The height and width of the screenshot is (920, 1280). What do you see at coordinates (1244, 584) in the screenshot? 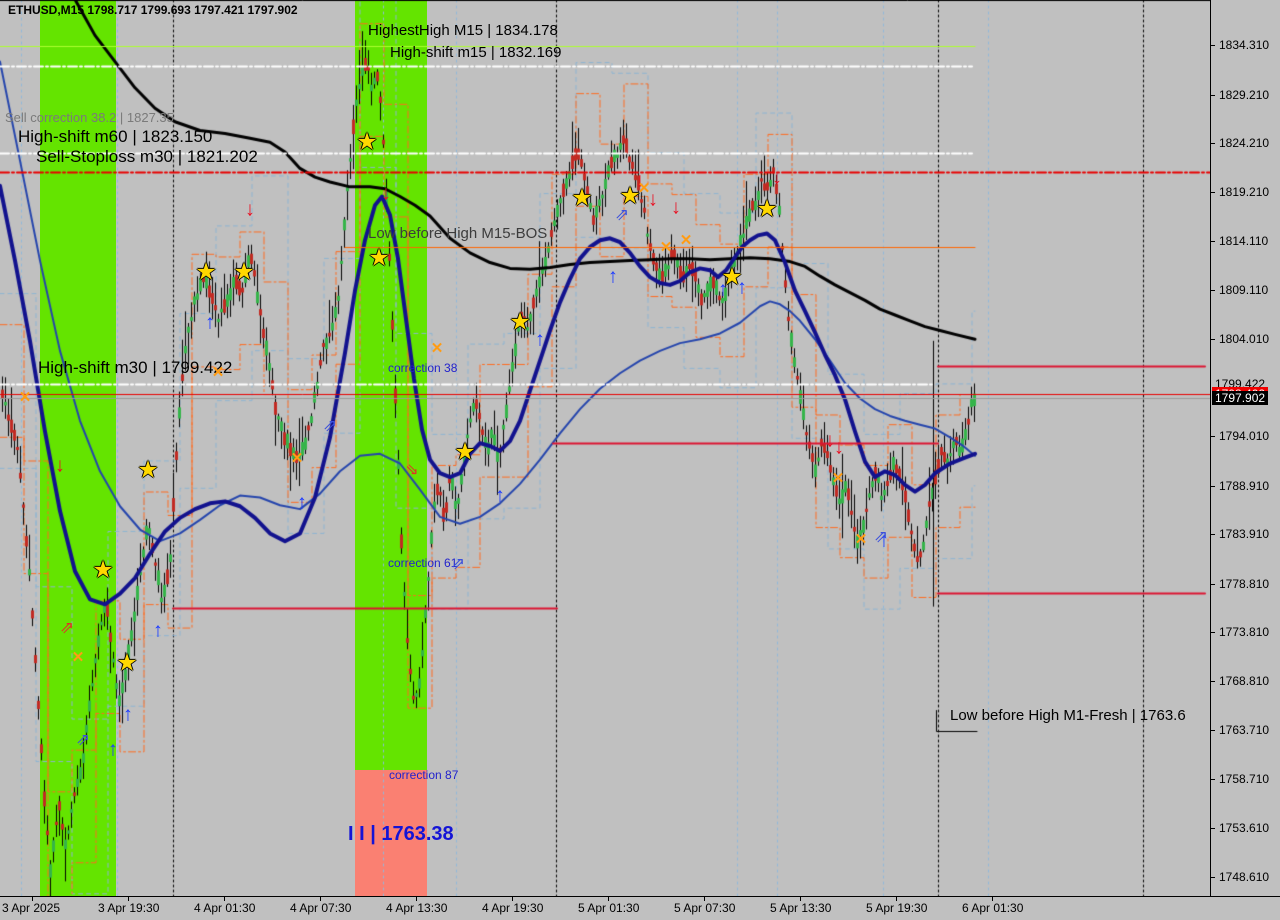
I see `price-axis-label: 1778.810` at bounding box center [1244, 584].